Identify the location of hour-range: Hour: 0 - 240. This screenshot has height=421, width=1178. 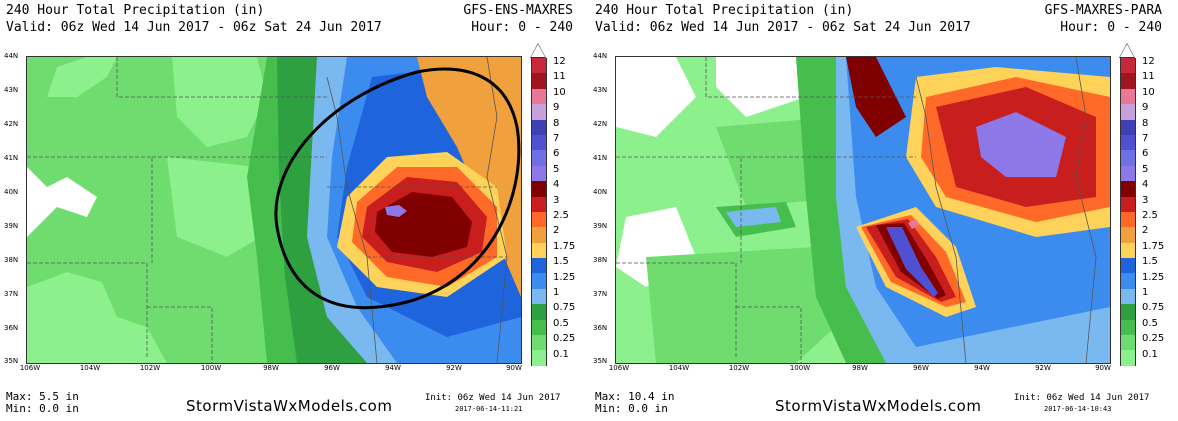
(522, 27).